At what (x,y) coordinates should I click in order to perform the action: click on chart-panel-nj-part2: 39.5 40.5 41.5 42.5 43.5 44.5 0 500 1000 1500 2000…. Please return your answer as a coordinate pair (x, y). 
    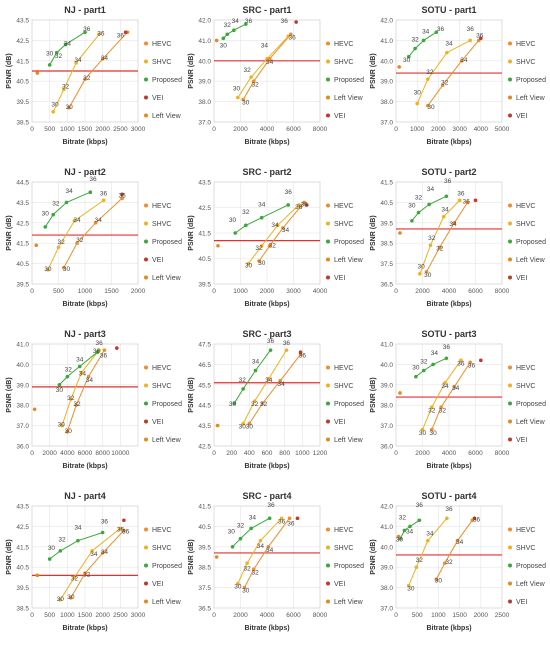
    Looking at the image, I should click on (94, 244).